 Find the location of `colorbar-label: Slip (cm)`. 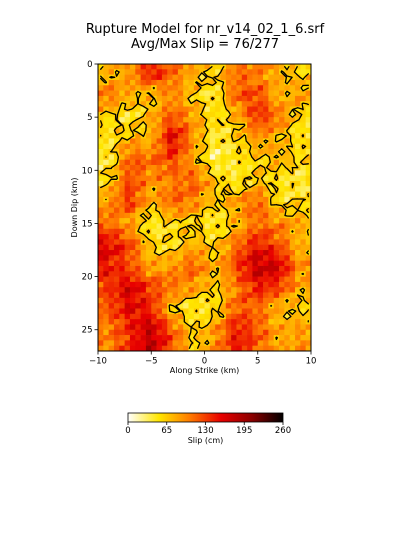

colorbar-label: Slip (cm) is located at coordinates (206, 440).